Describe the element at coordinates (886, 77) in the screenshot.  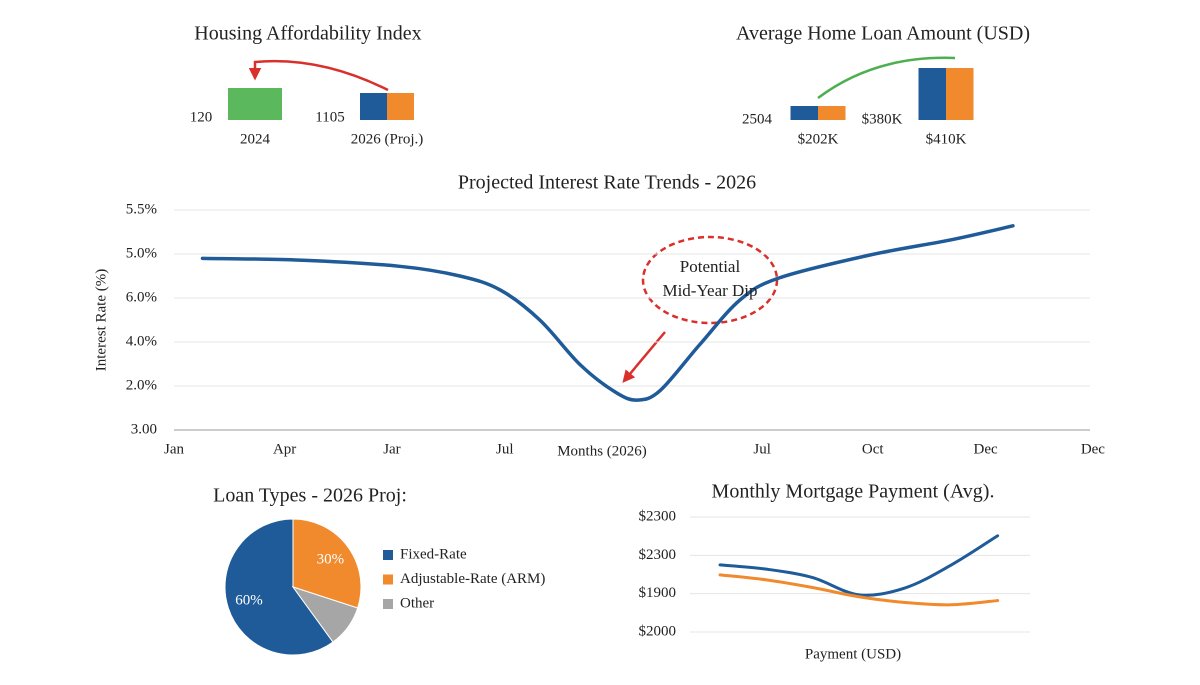
I see `trend-arc` at that location.